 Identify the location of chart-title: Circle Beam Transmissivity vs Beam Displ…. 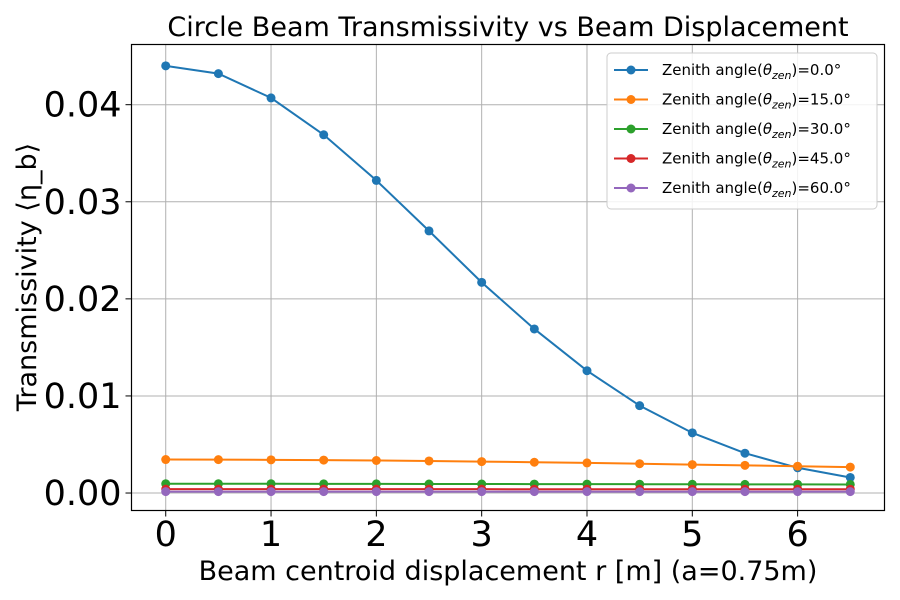
(507, 27).